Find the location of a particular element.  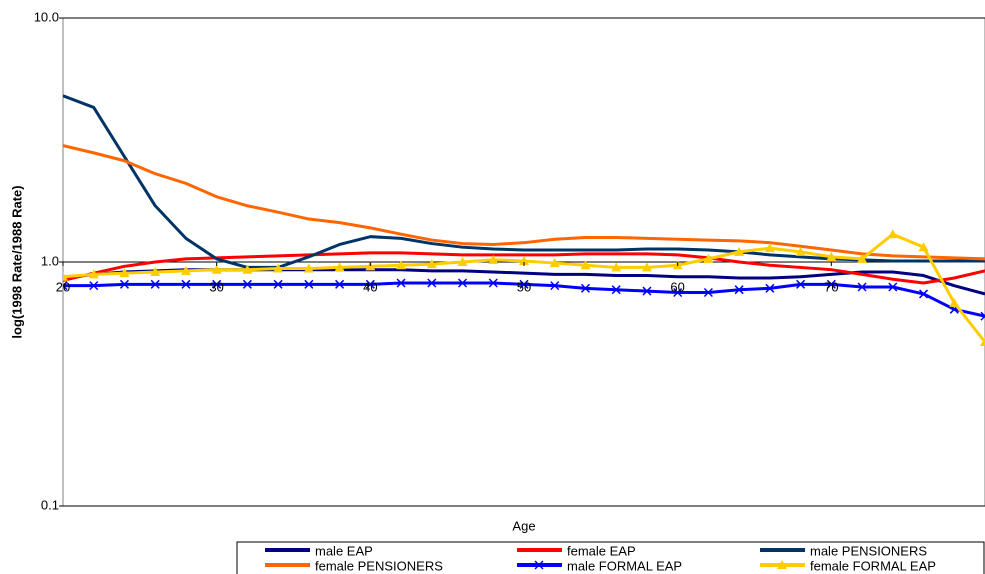

x-tick-label: 40 is located at coordinates (370, 286).